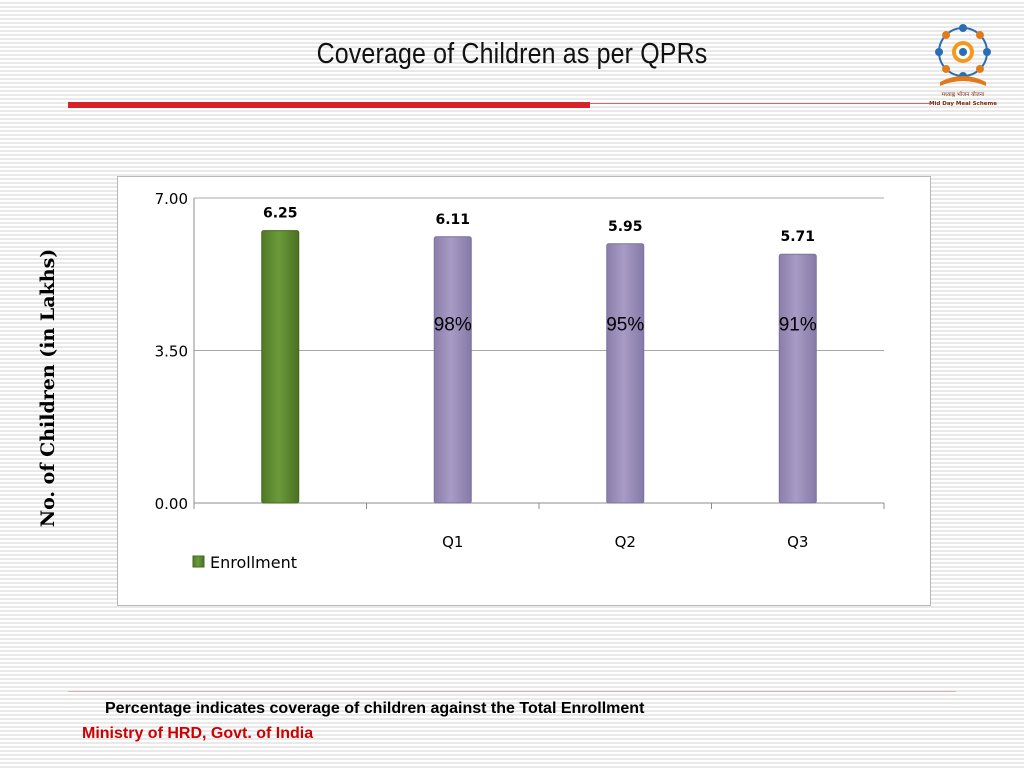 This screenshot has height=768, width=1024. I want to click on slide-title: Coverage of Children as per QPRs, so click(512, 54).